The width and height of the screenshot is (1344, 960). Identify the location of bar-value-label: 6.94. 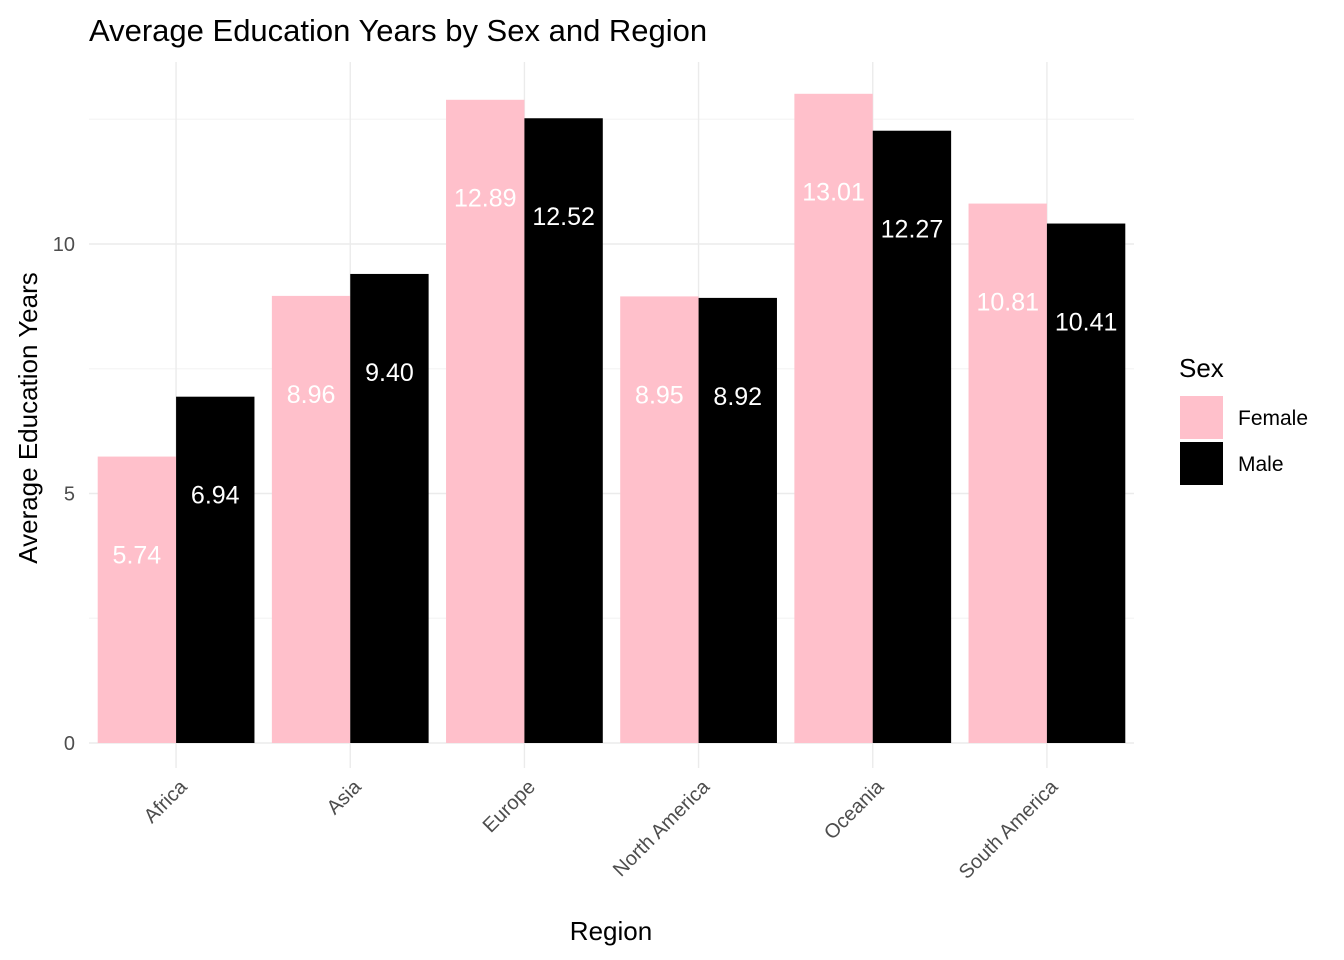
(215, 496).